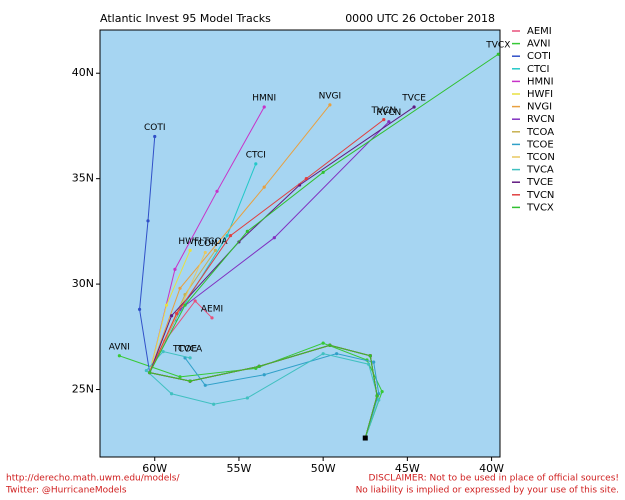 This screenshot has width=625, height=500. Describe the element at coordinates (540, 132) in the screenshot. I see `legend-label: TCOA` at that location.